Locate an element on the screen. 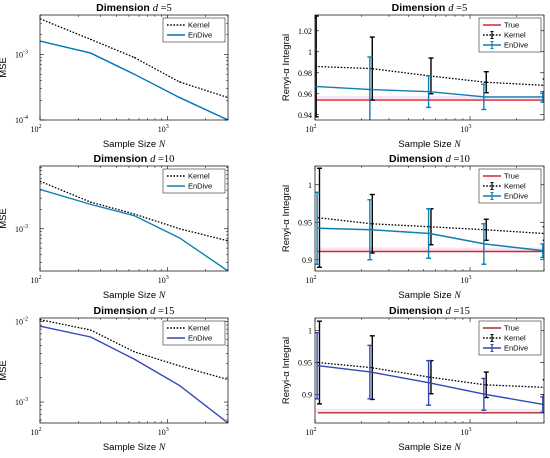 This screenshot has height=458, width=550. chart-title: Dimension d =10 is located at coordinates (429, 159).